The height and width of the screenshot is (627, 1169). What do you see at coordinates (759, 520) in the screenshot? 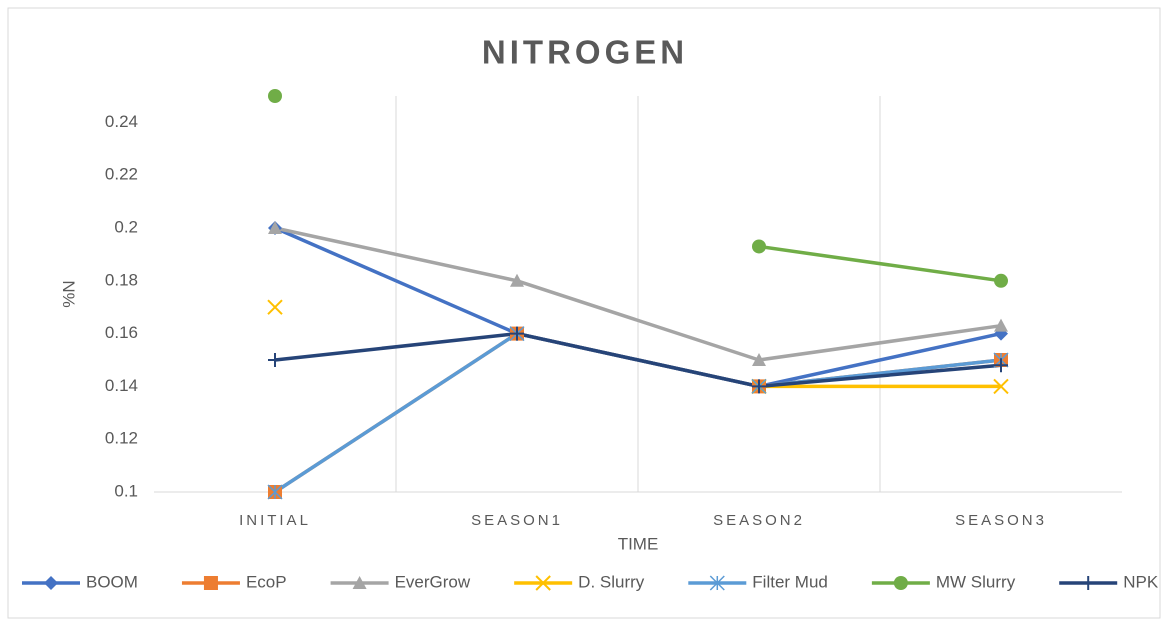
I see `x-tick-label: SEASON2` at bounding box center [759, 520].